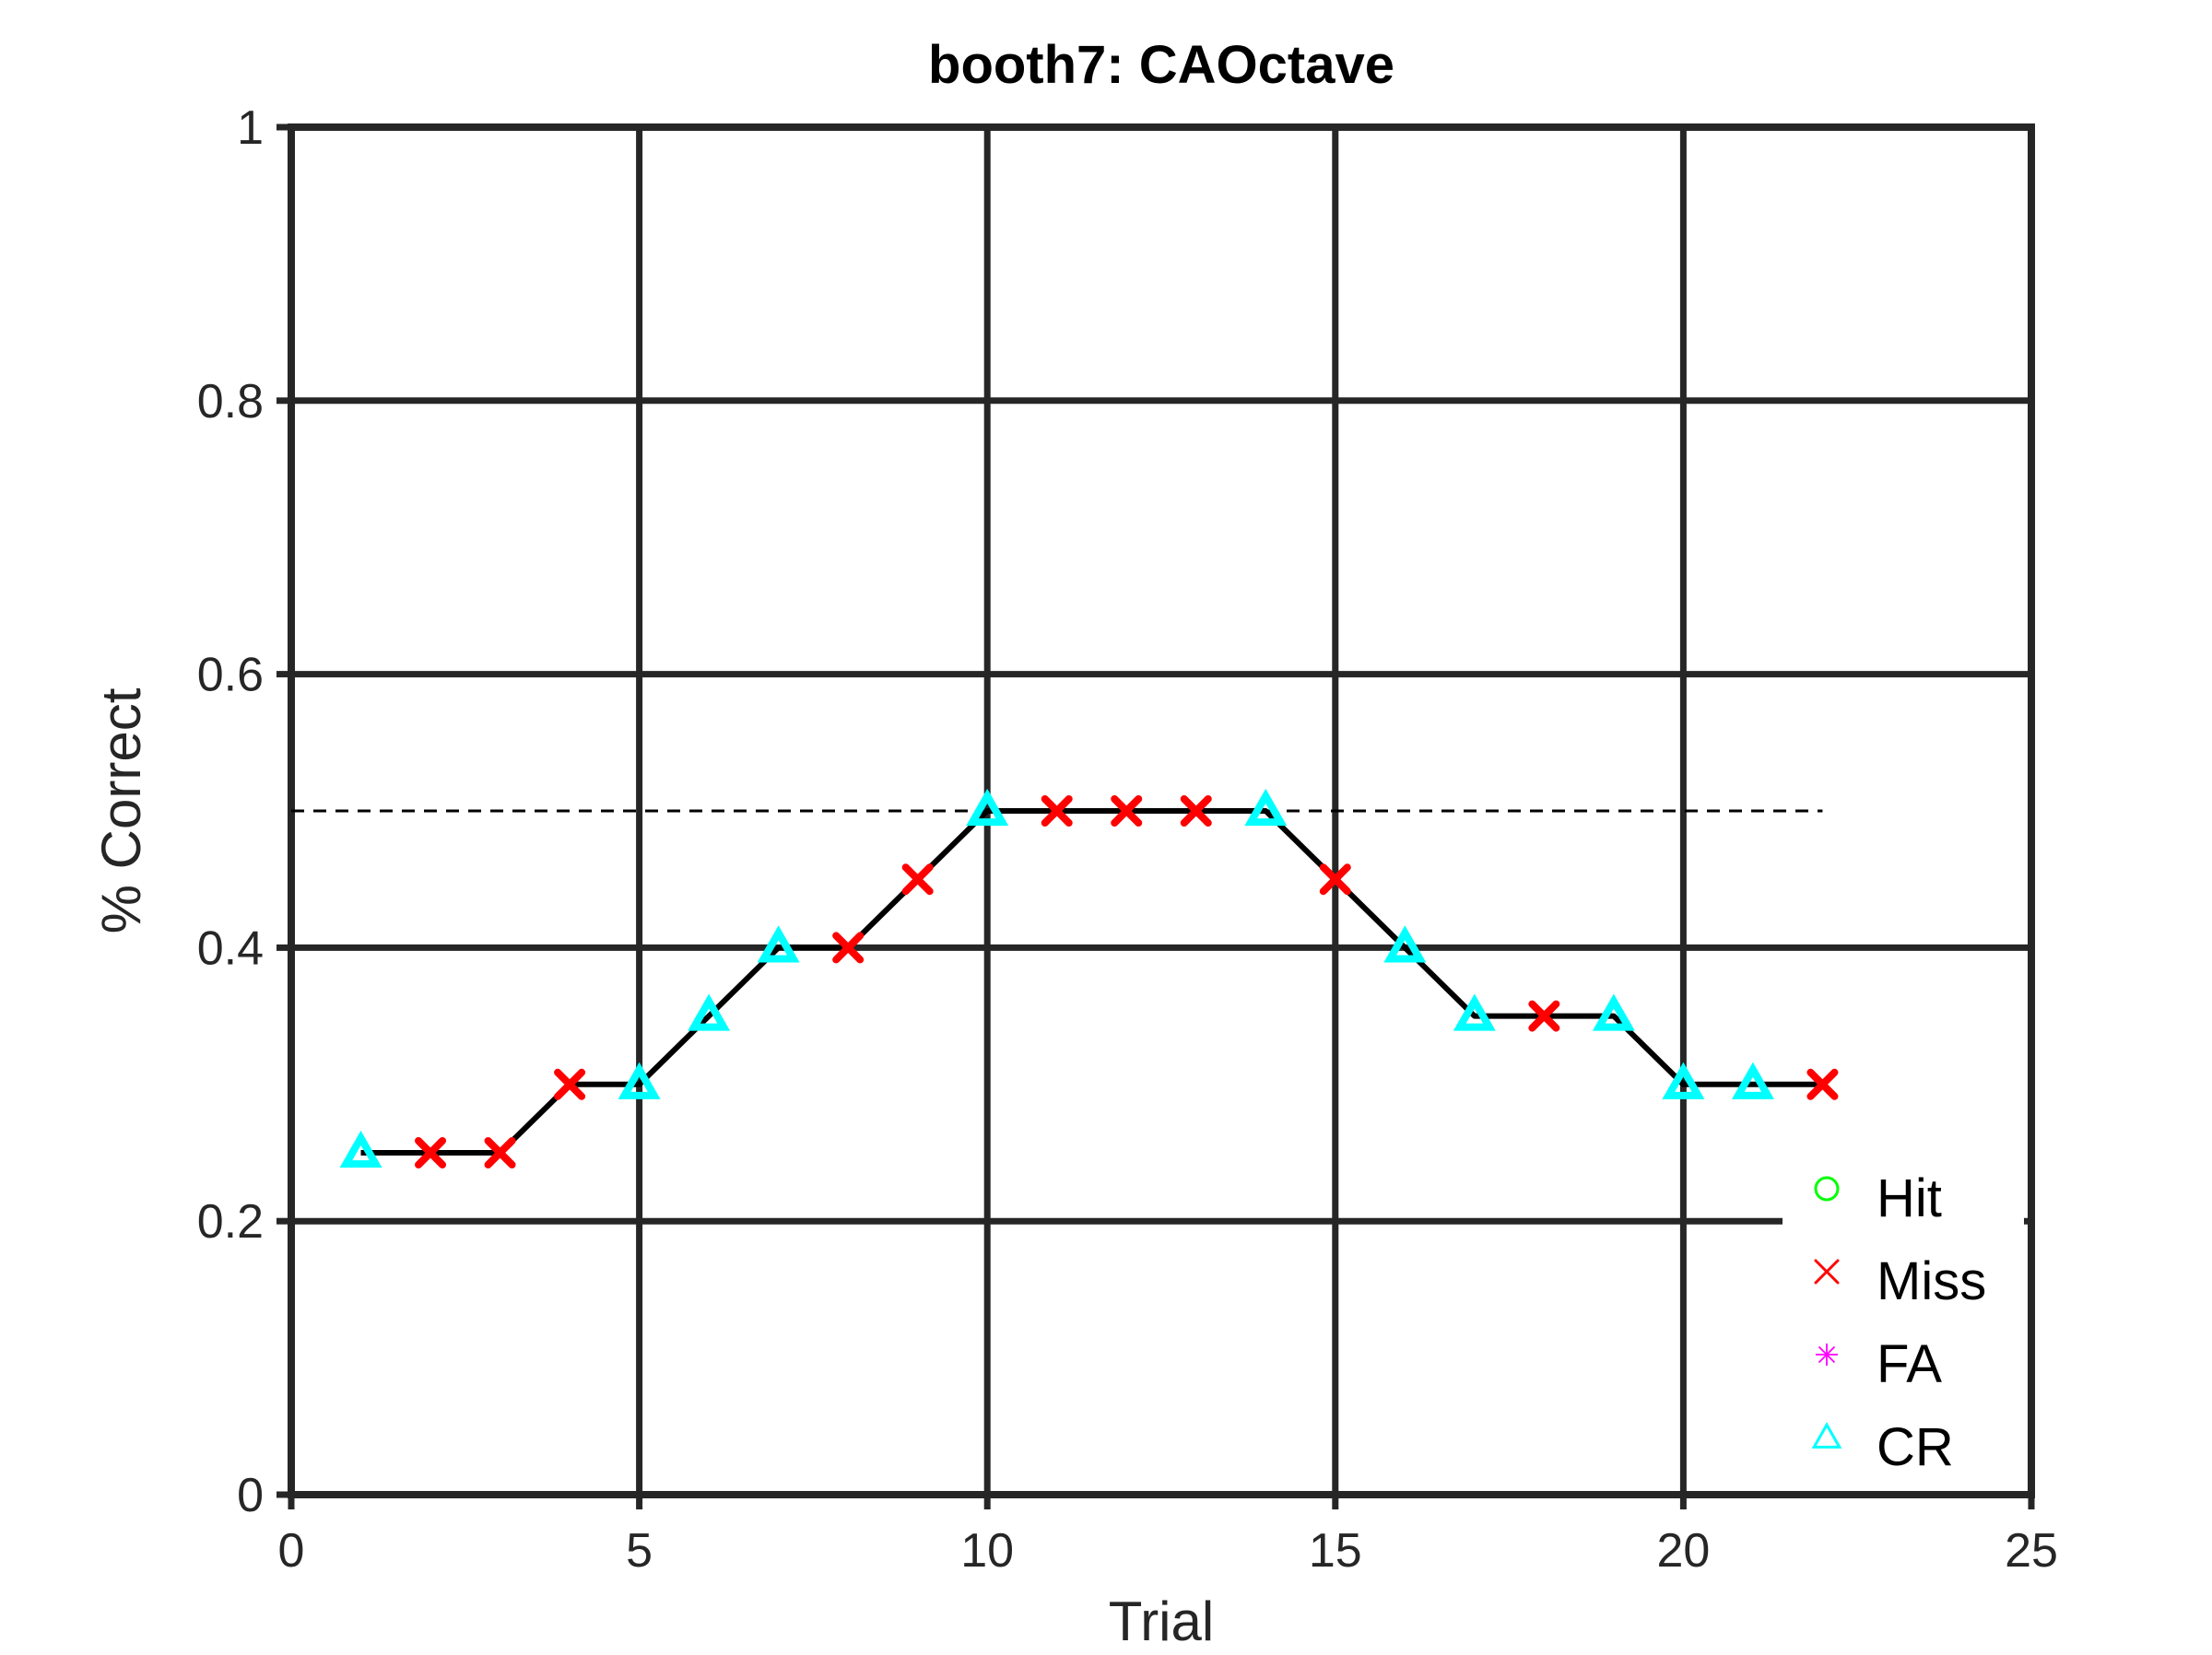 This screenshot has width=2212, height=1655. I want to click on y-tick-label: 0.2, so click(230, 1222).